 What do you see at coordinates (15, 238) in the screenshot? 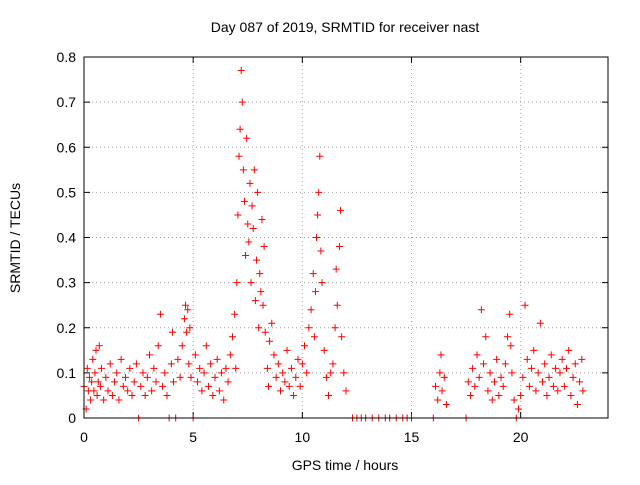
I see `y-axis-label: SRMTID / TECUs` at bounding box center [15, 238].